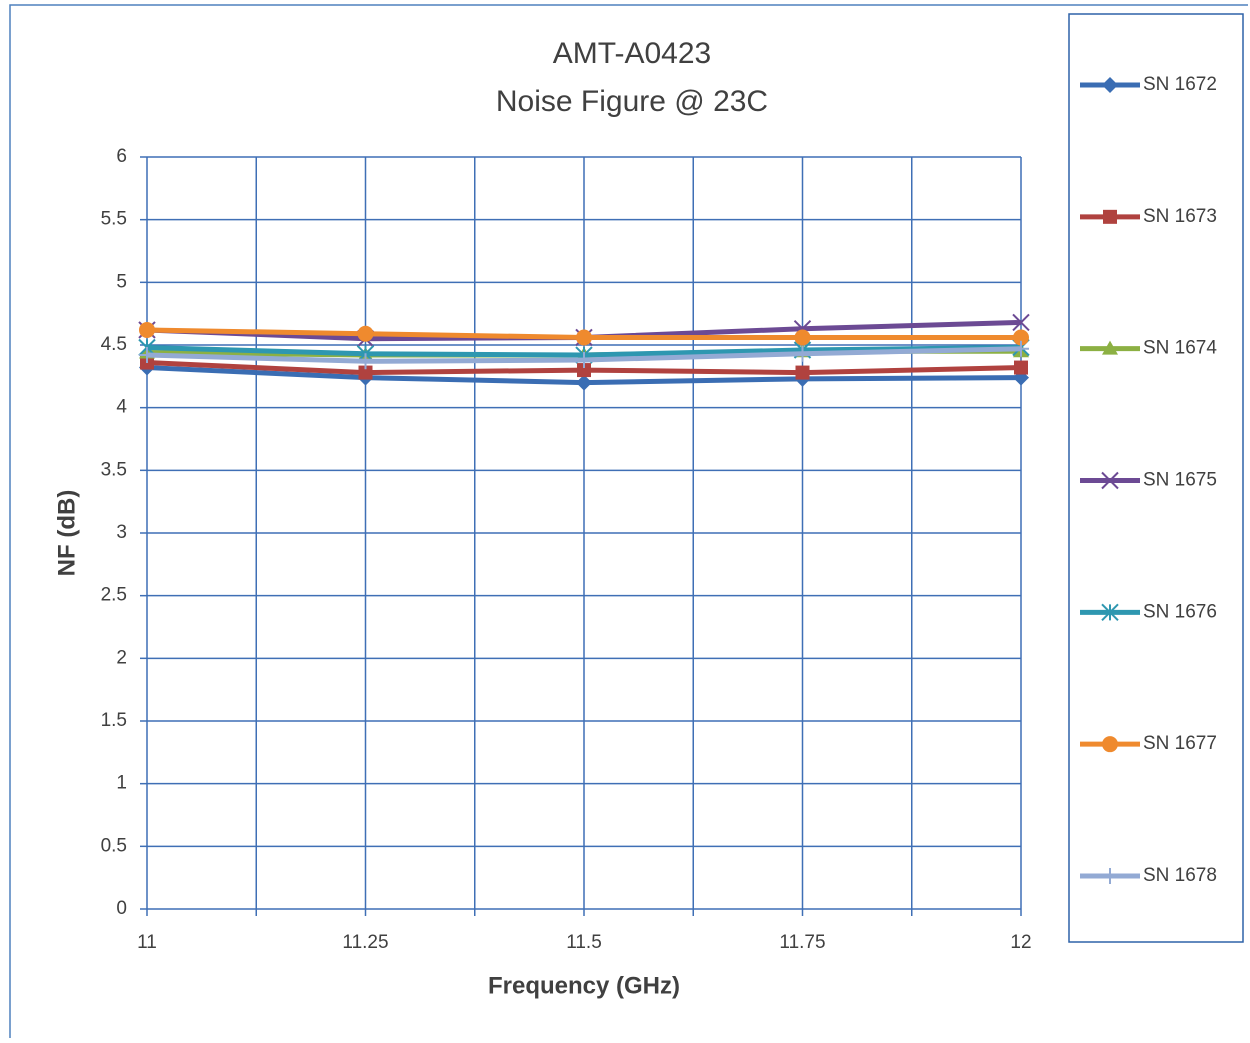 This screenshot has height=1043, width=1250. Describe the element at coordinates (632, 53) in the screenshot. I see `chart-title: AMT-A0423` at that location.